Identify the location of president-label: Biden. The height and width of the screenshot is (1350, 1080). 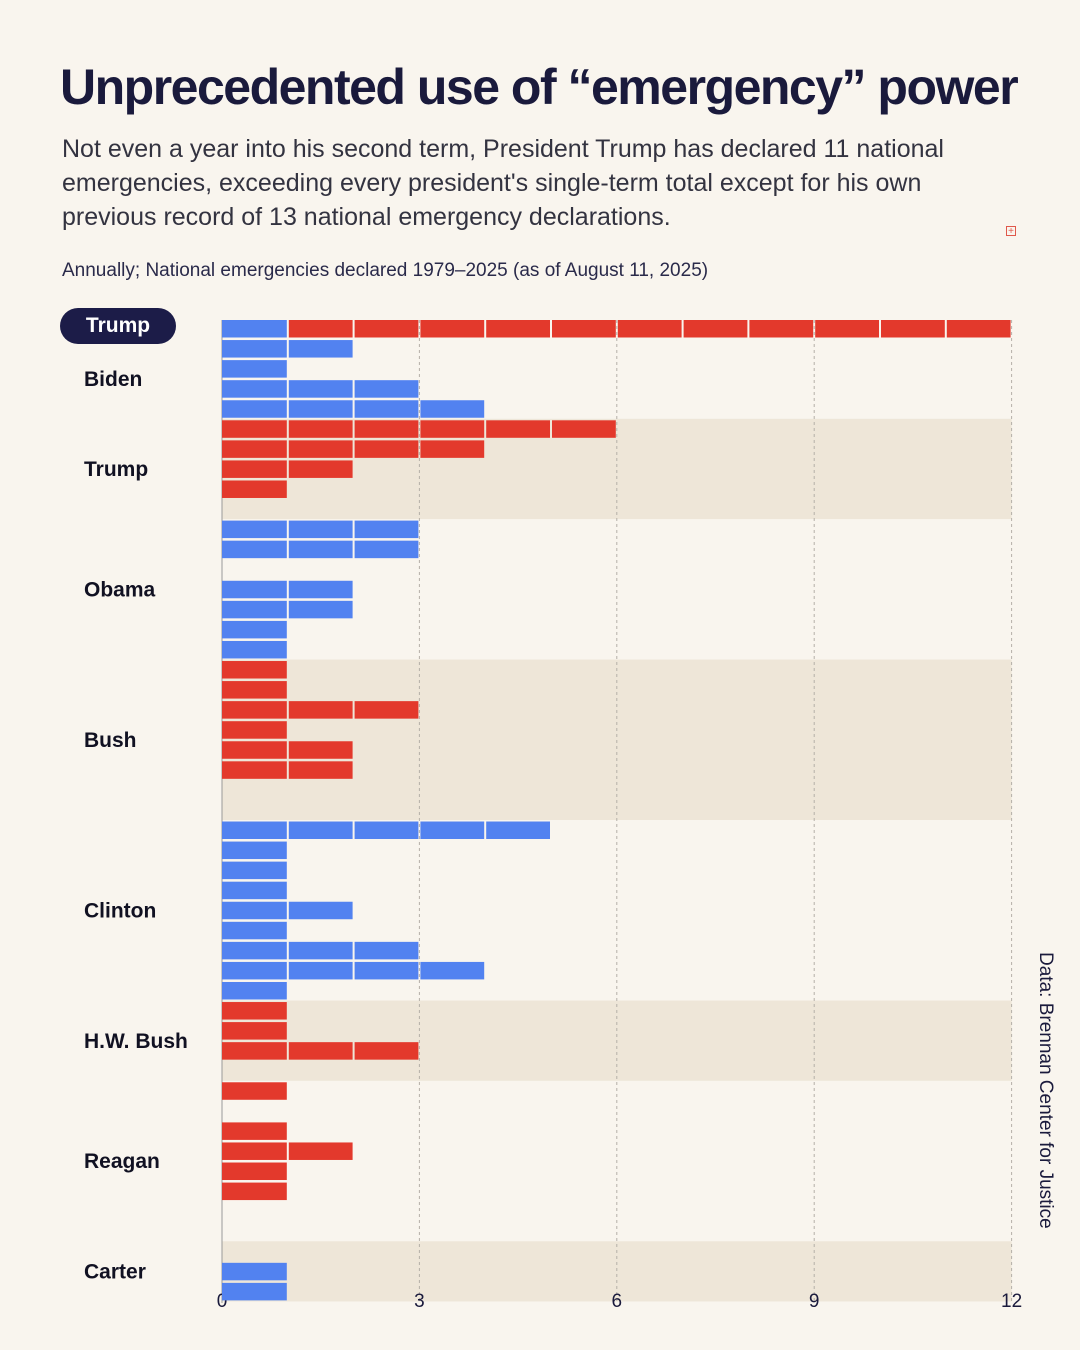
(113, 379).